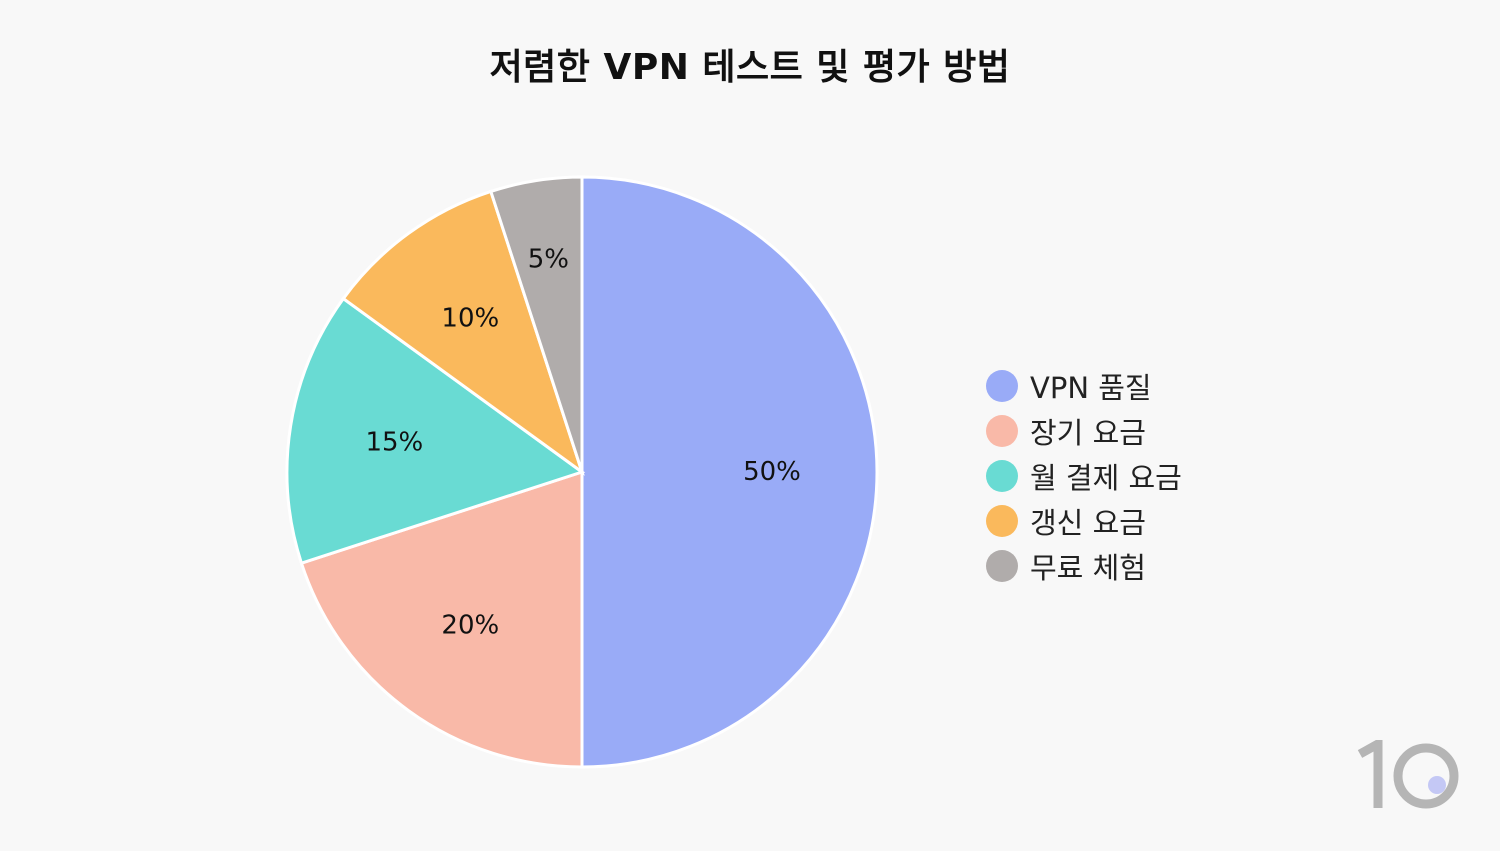 The width and height of the screenshot is (1500, 851). Describe the element at coordinates (1408, 774) in the screenshot. I see `brand-logo-icon` at that location.